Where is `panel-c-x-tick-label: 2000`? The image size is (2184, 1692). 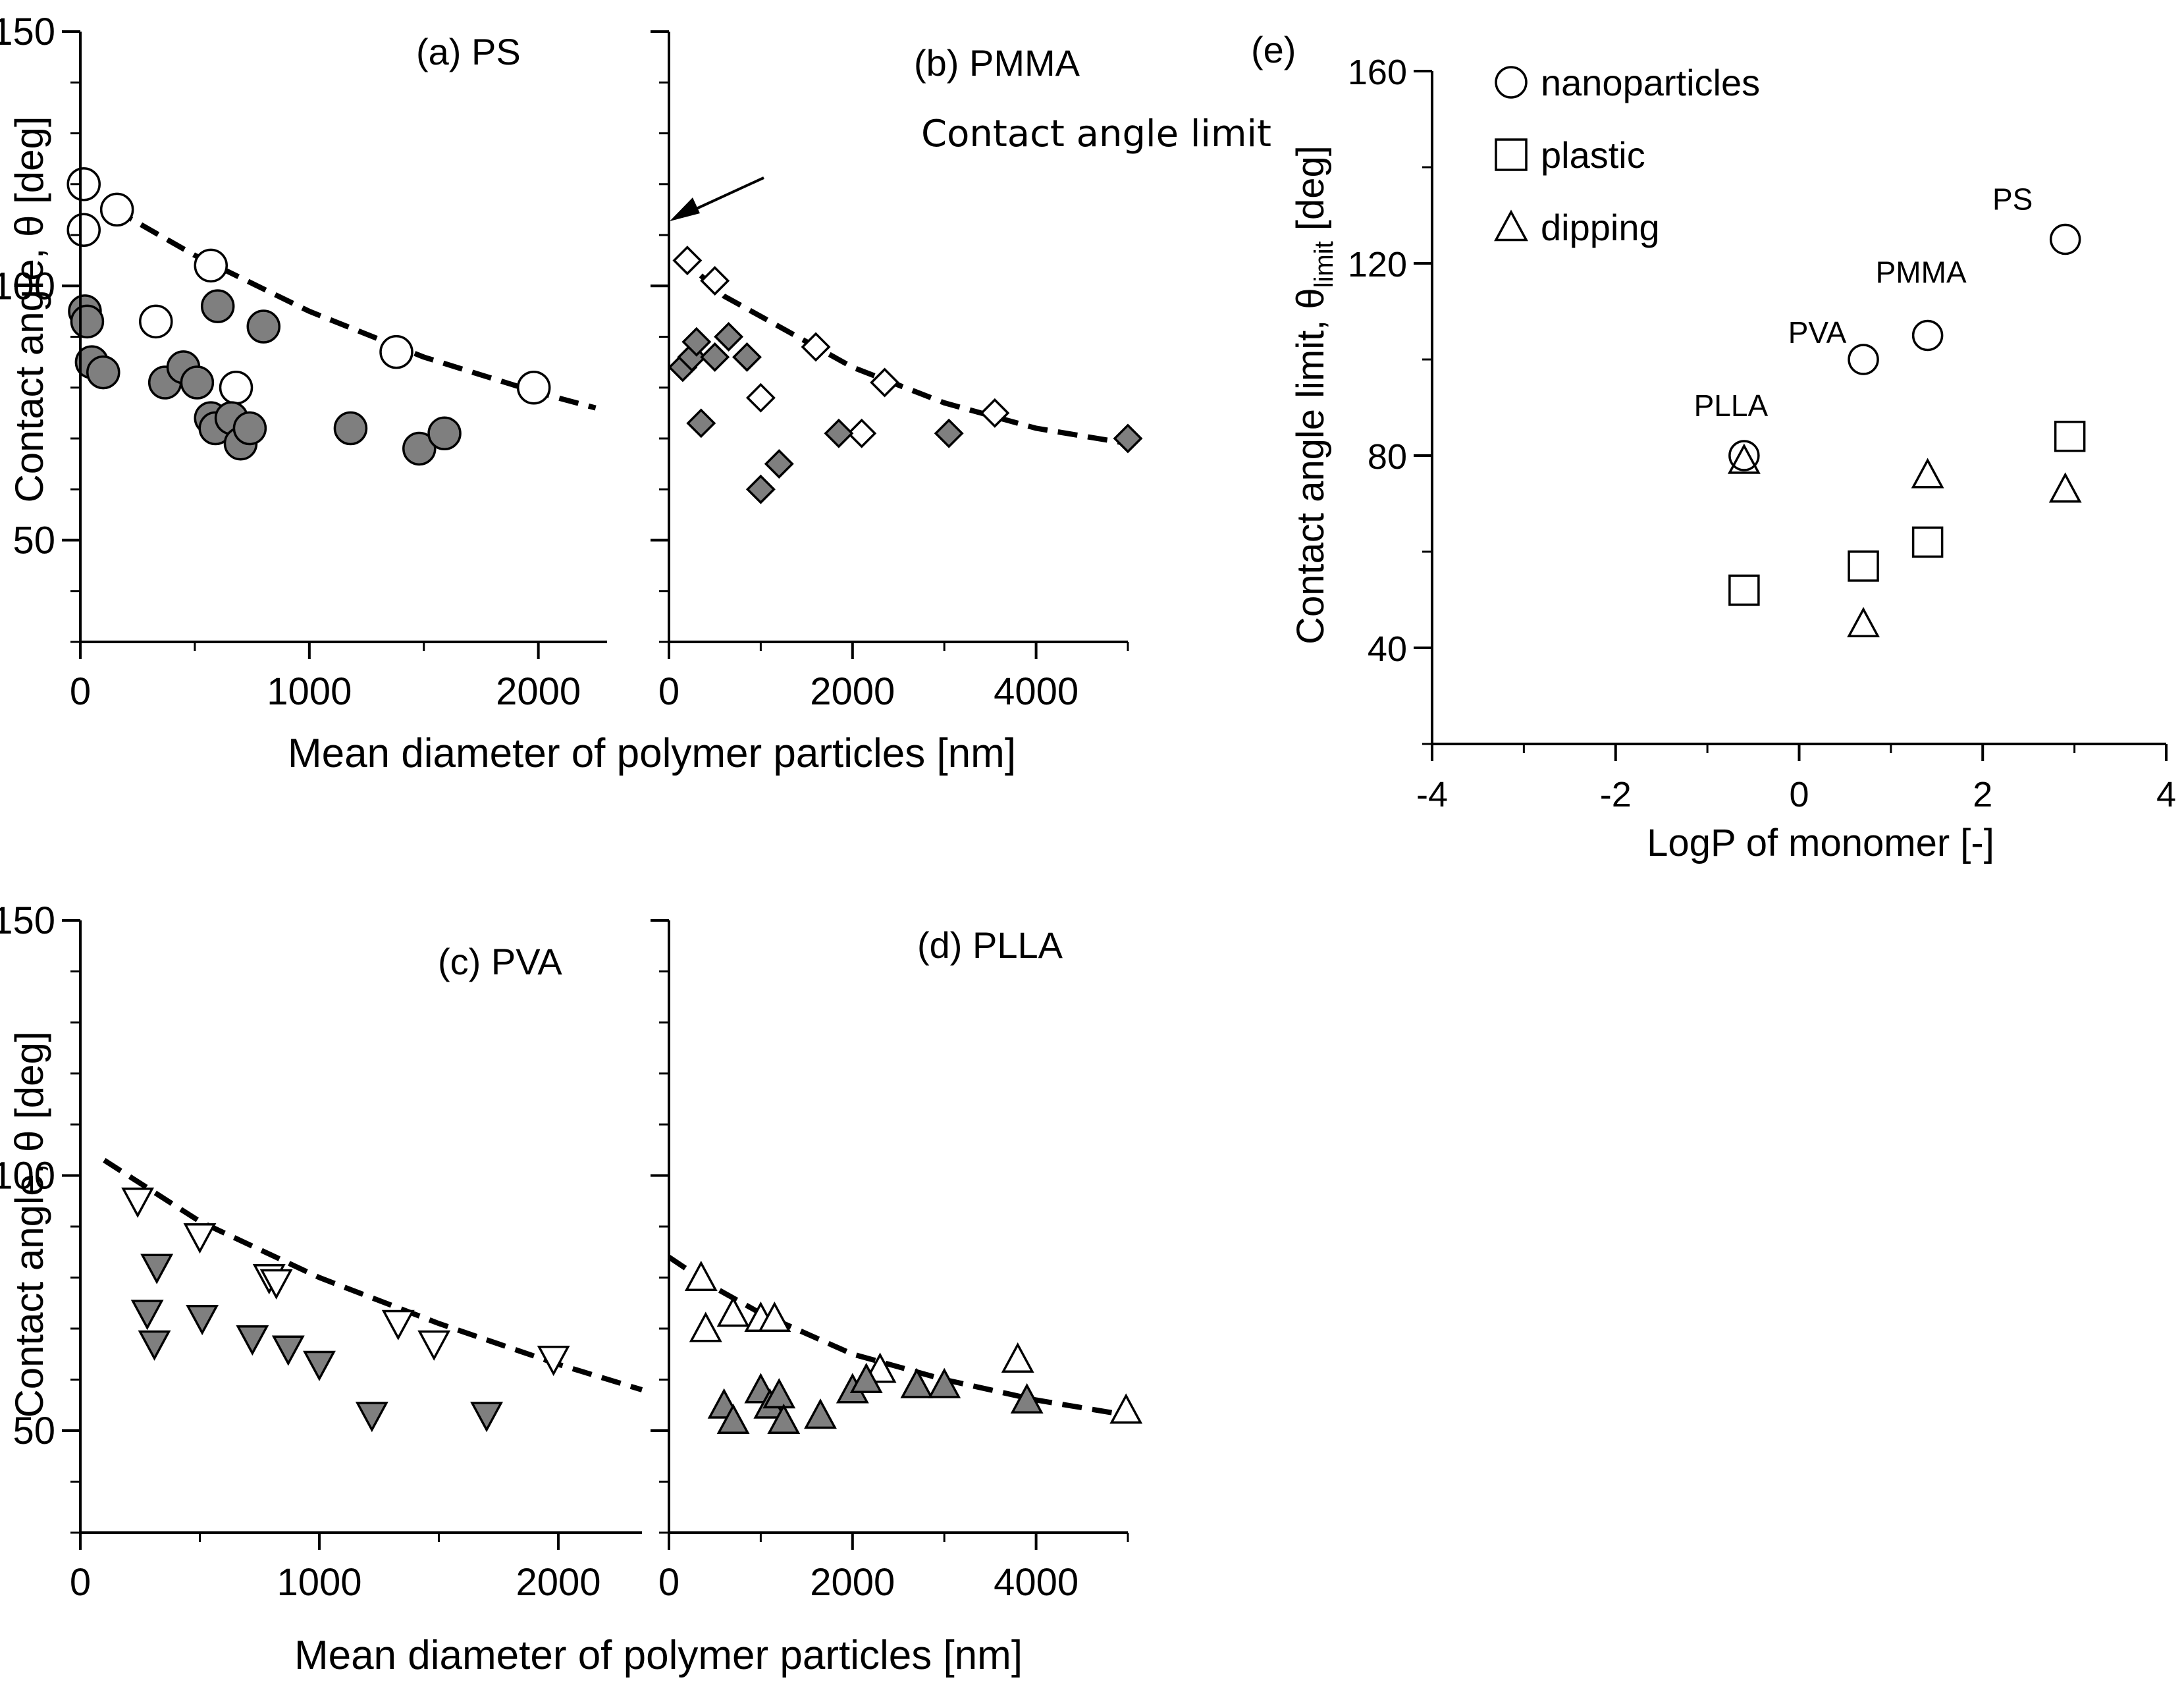
panel-c-x-tick-label: 2000 is located at coordinates (558, 1582).